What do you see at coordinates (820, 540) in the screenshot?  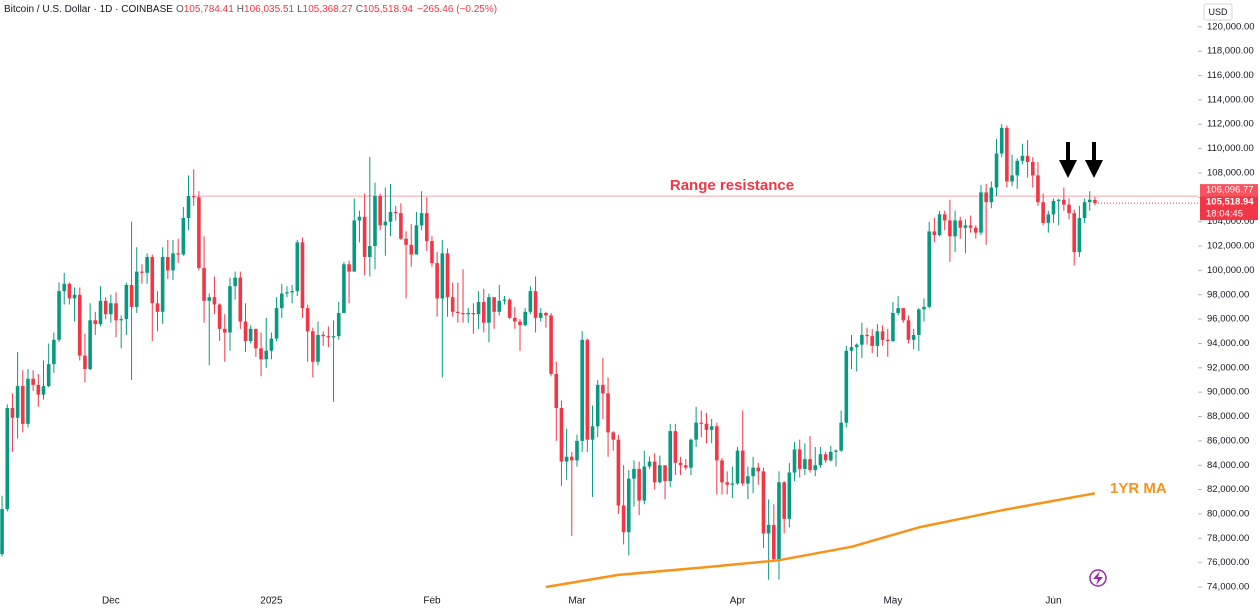 I see `ma-line` at bounding box center [820, 540].